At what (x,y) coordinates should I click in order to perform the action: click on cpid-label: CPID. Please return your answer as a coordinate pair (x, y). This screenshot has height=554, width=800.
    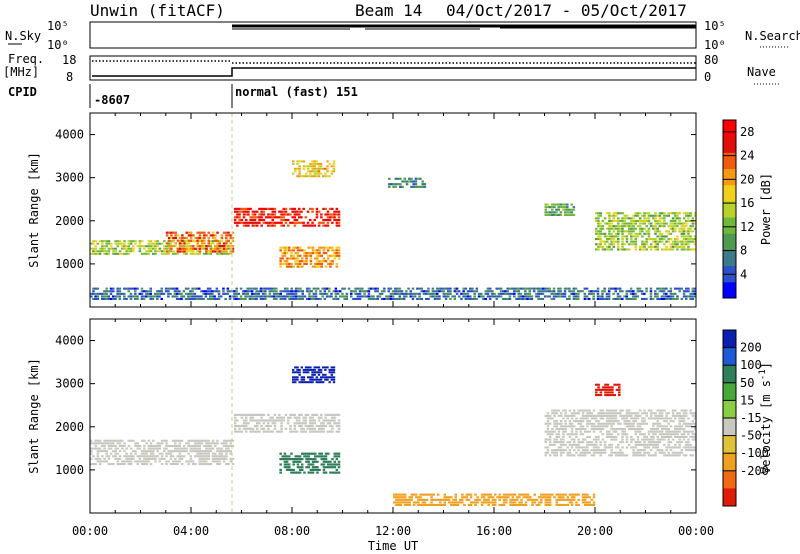
    Looking at the image, I should click on (22, 92).